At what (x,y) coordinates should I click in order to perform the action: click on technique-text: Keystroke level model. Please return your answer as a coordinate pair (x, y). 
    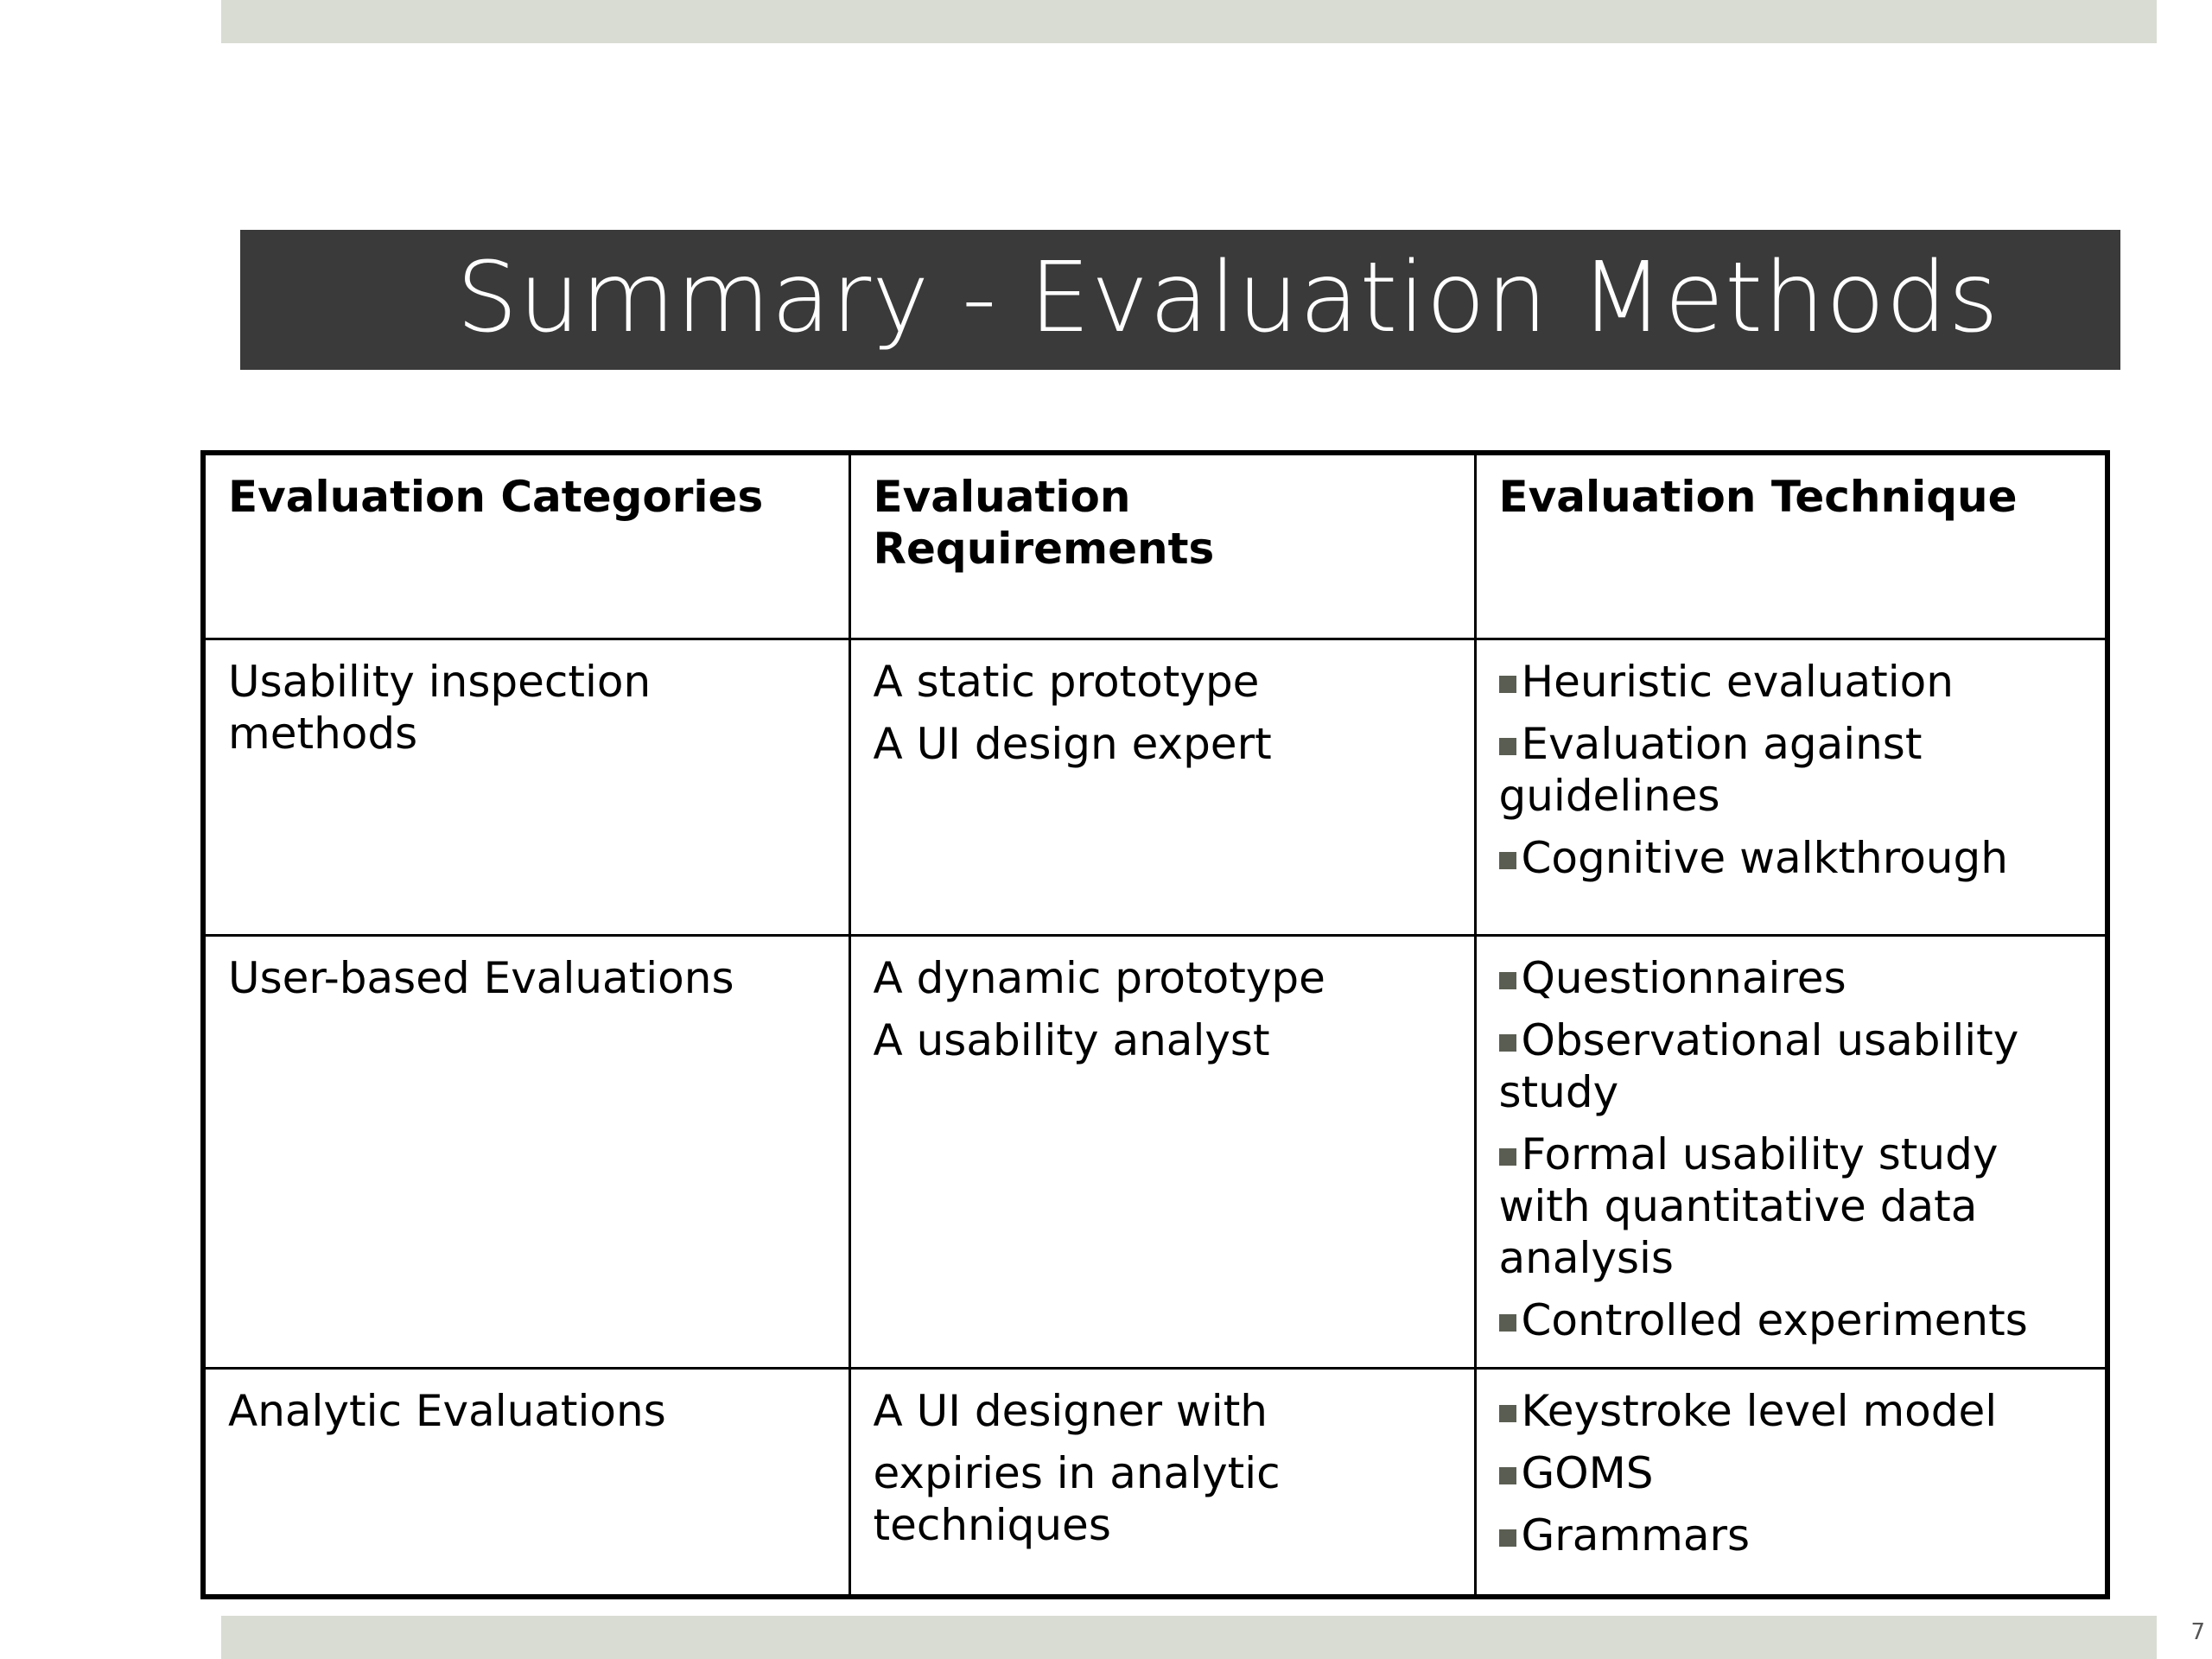
    Looking at the image, I should click on (1759, 1410).